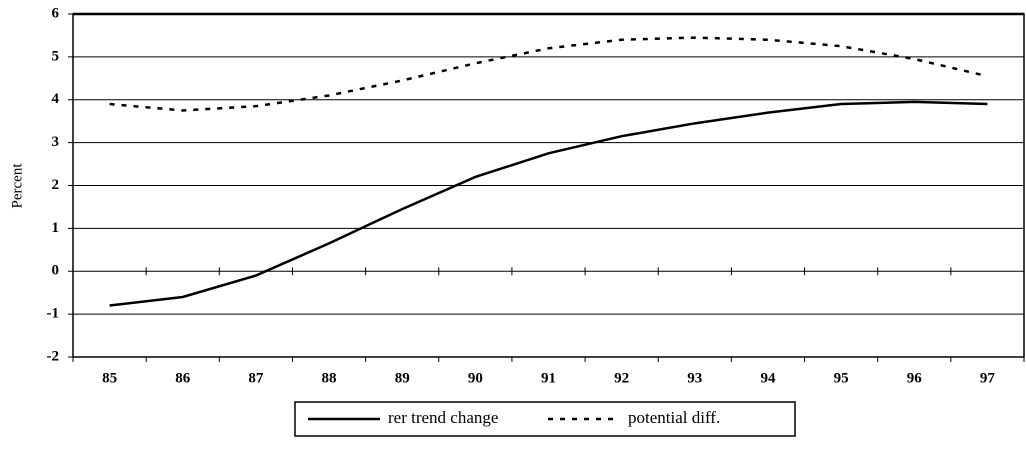 The image size is (1026, 449). I want to click on y-tick-label: 4, so click(56, 99).